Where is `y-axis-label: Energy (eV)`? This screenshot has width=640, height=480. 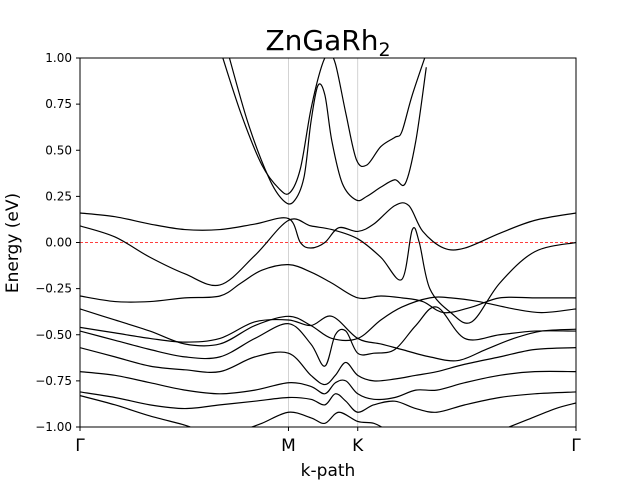
y-axis-label: Energy (eV) is located at coordinates (13, 243).